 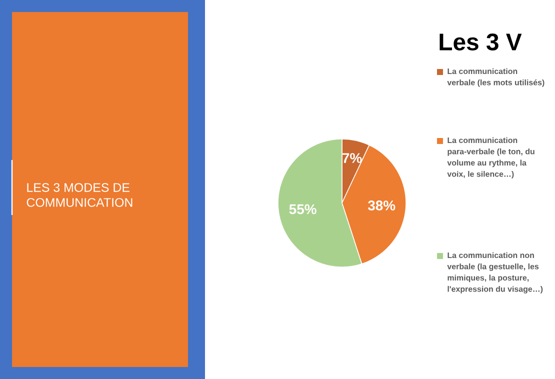 I want to click on chart-title: Les 3 V, so click(x=481, y=42).